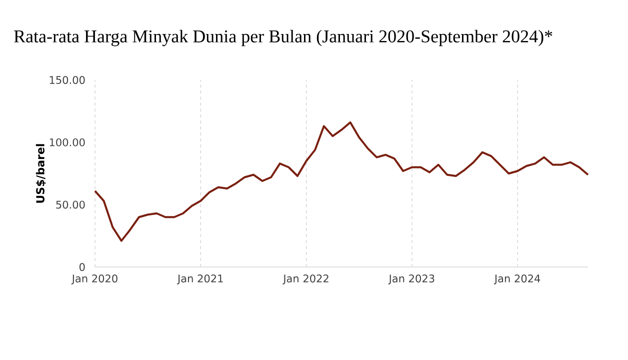 Image resolution: width=628 pixels, height=360 pixels. I want to click on y-tick-label: 0, so click(82, 267).